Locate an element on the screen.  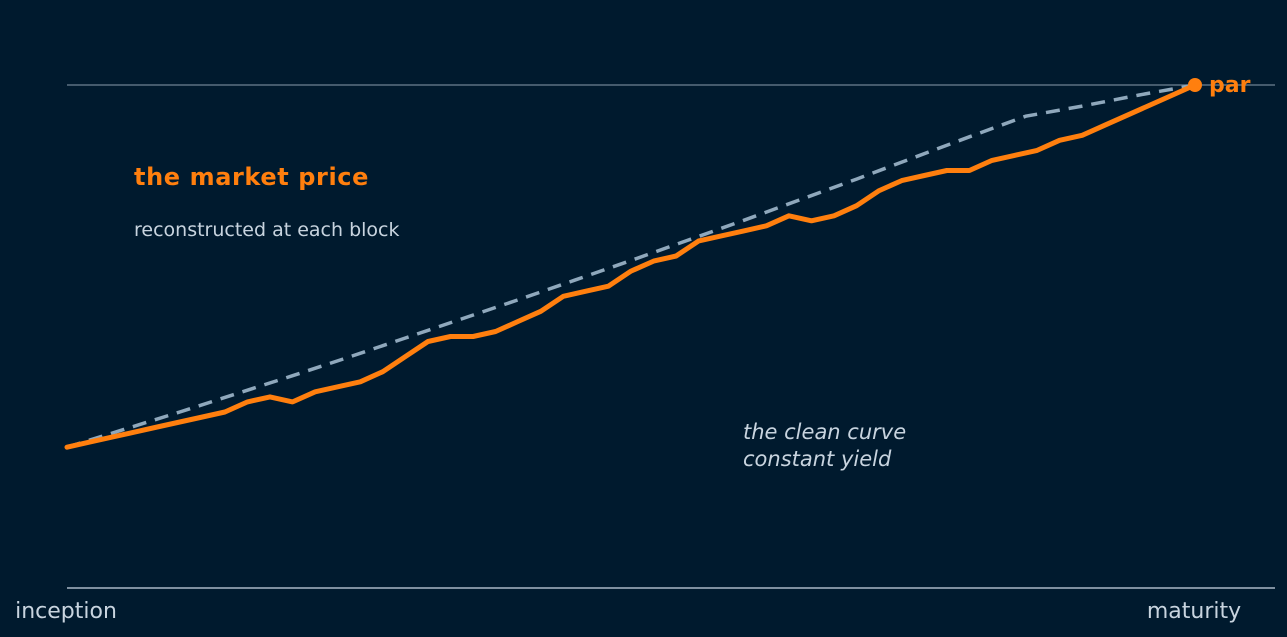
clean-curve-annotation: the clean curve is located at coordinates (824, 432).